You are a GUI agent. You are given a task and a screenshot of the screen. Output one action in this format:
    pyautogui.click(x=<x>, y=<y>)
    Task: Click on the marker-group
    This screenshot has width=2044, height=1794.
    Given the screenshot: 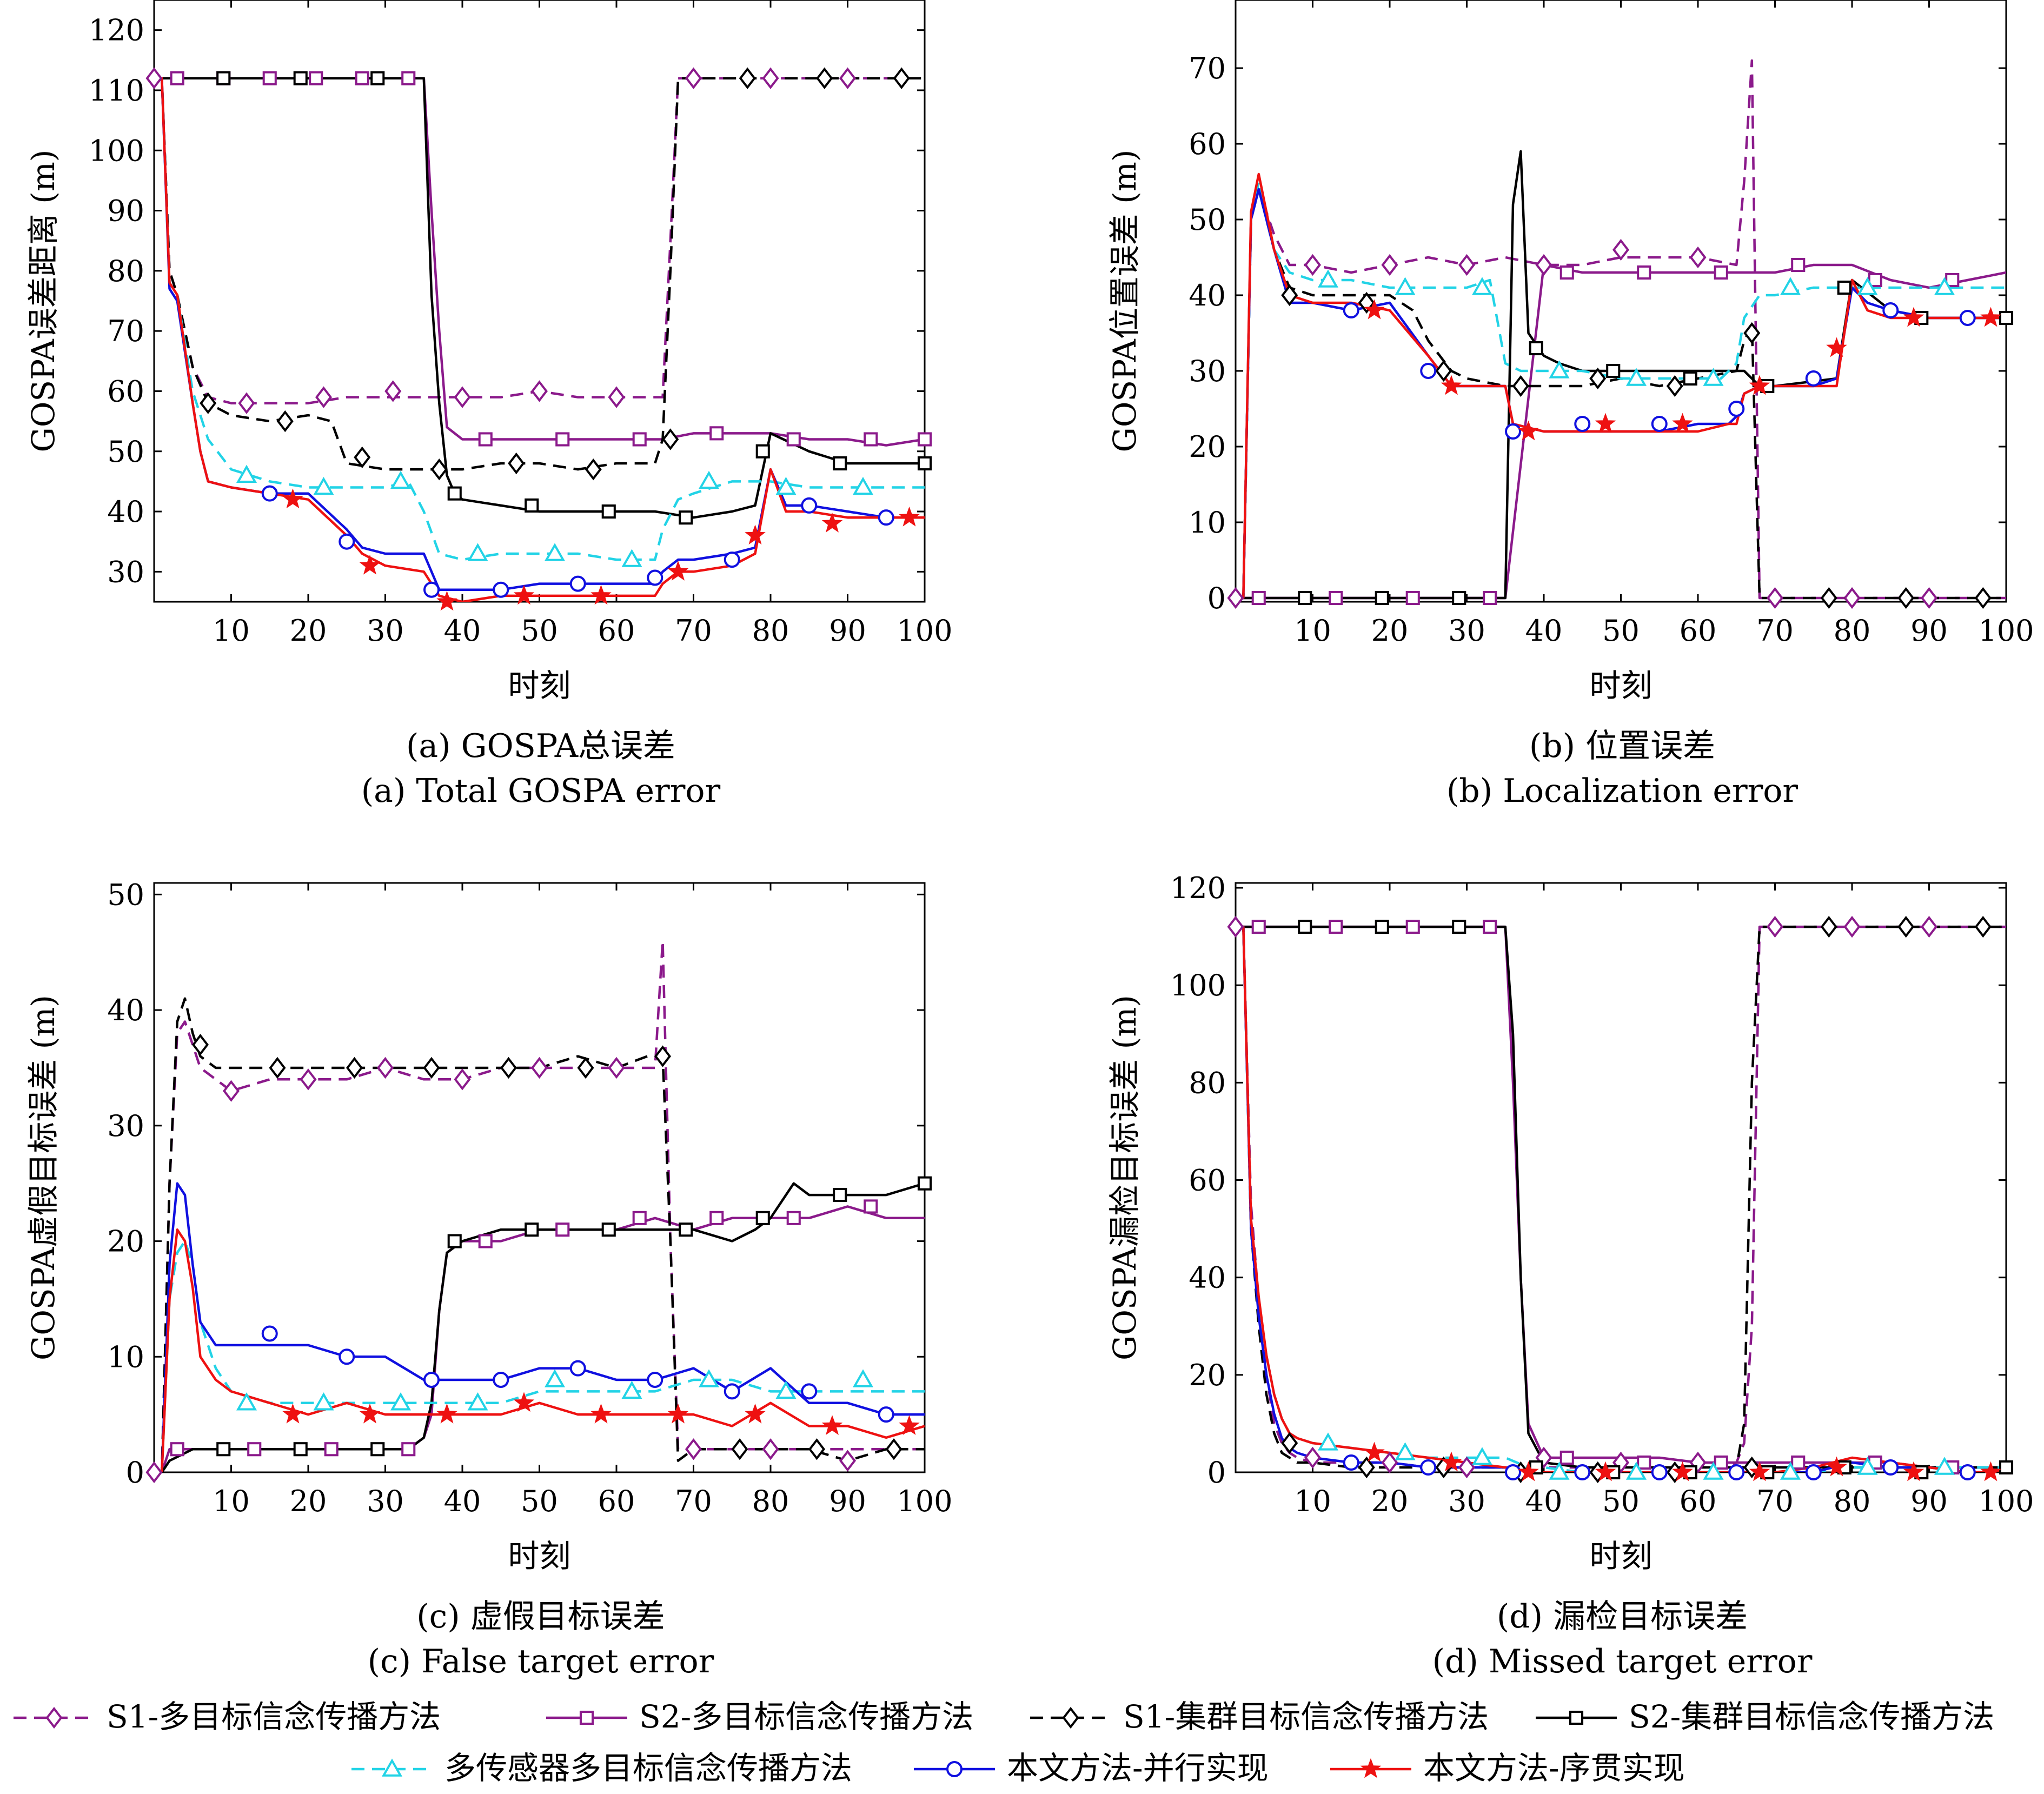 What is the action you would take?
    pyautogui.click(x=1620, y=424)
    